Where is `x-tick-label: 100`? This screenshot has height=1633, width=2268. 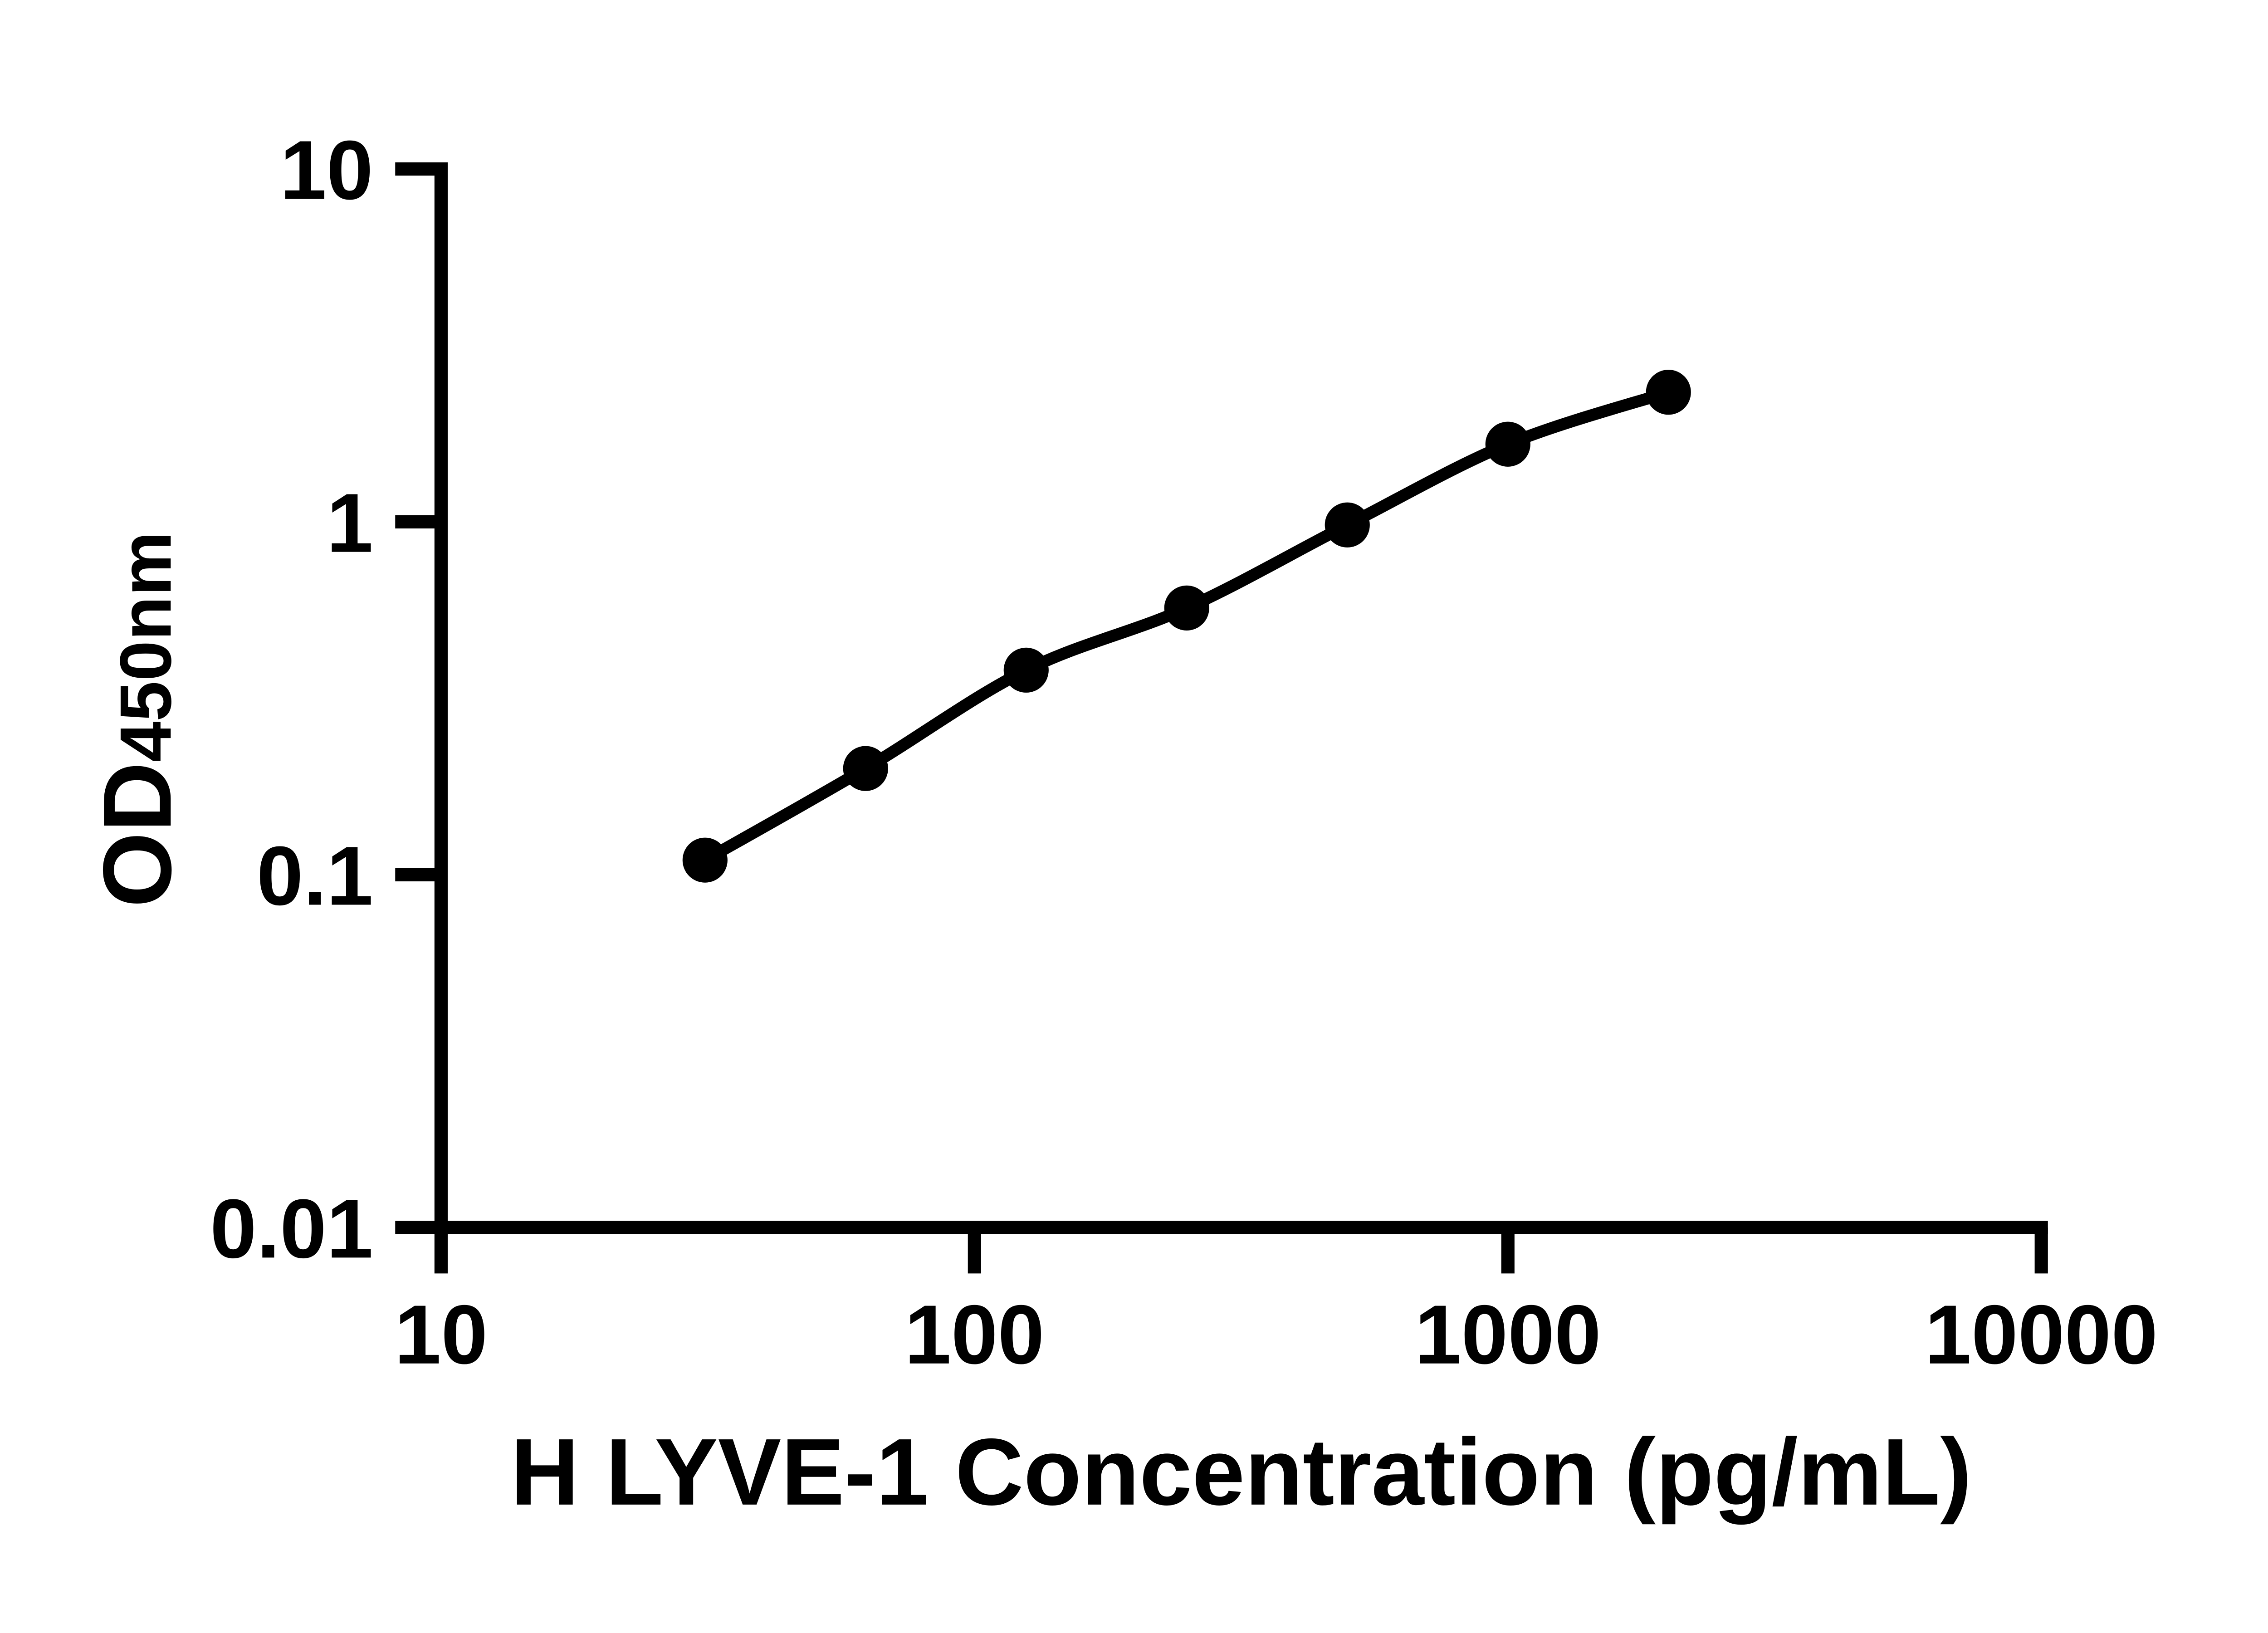
x-tick-label: 100 is located at coordinates (974, 1335).